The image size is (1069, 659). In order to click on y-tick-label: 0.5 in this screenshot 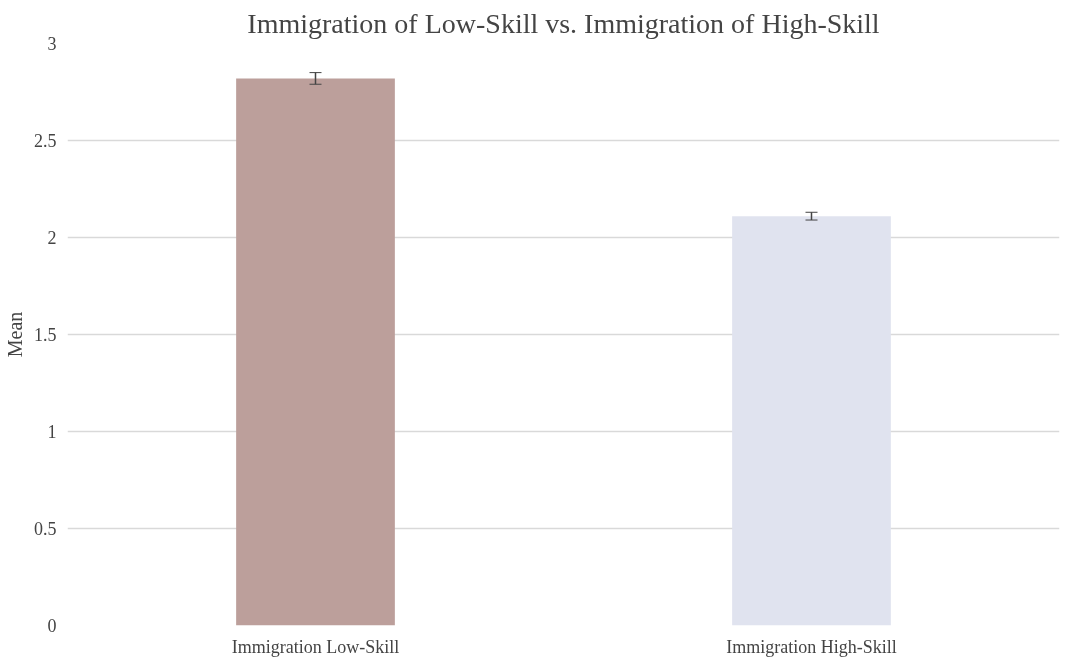, I will do `click(45, 529)`.